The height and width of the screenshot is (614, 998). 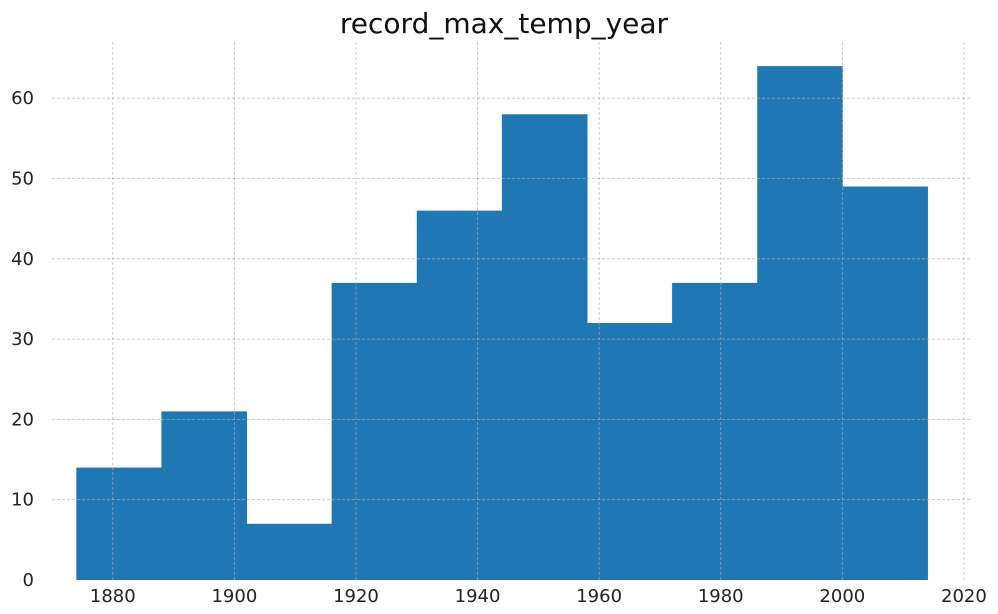 I want to click on chart-title: record_max_temp_year, so click(x=504, y=23).